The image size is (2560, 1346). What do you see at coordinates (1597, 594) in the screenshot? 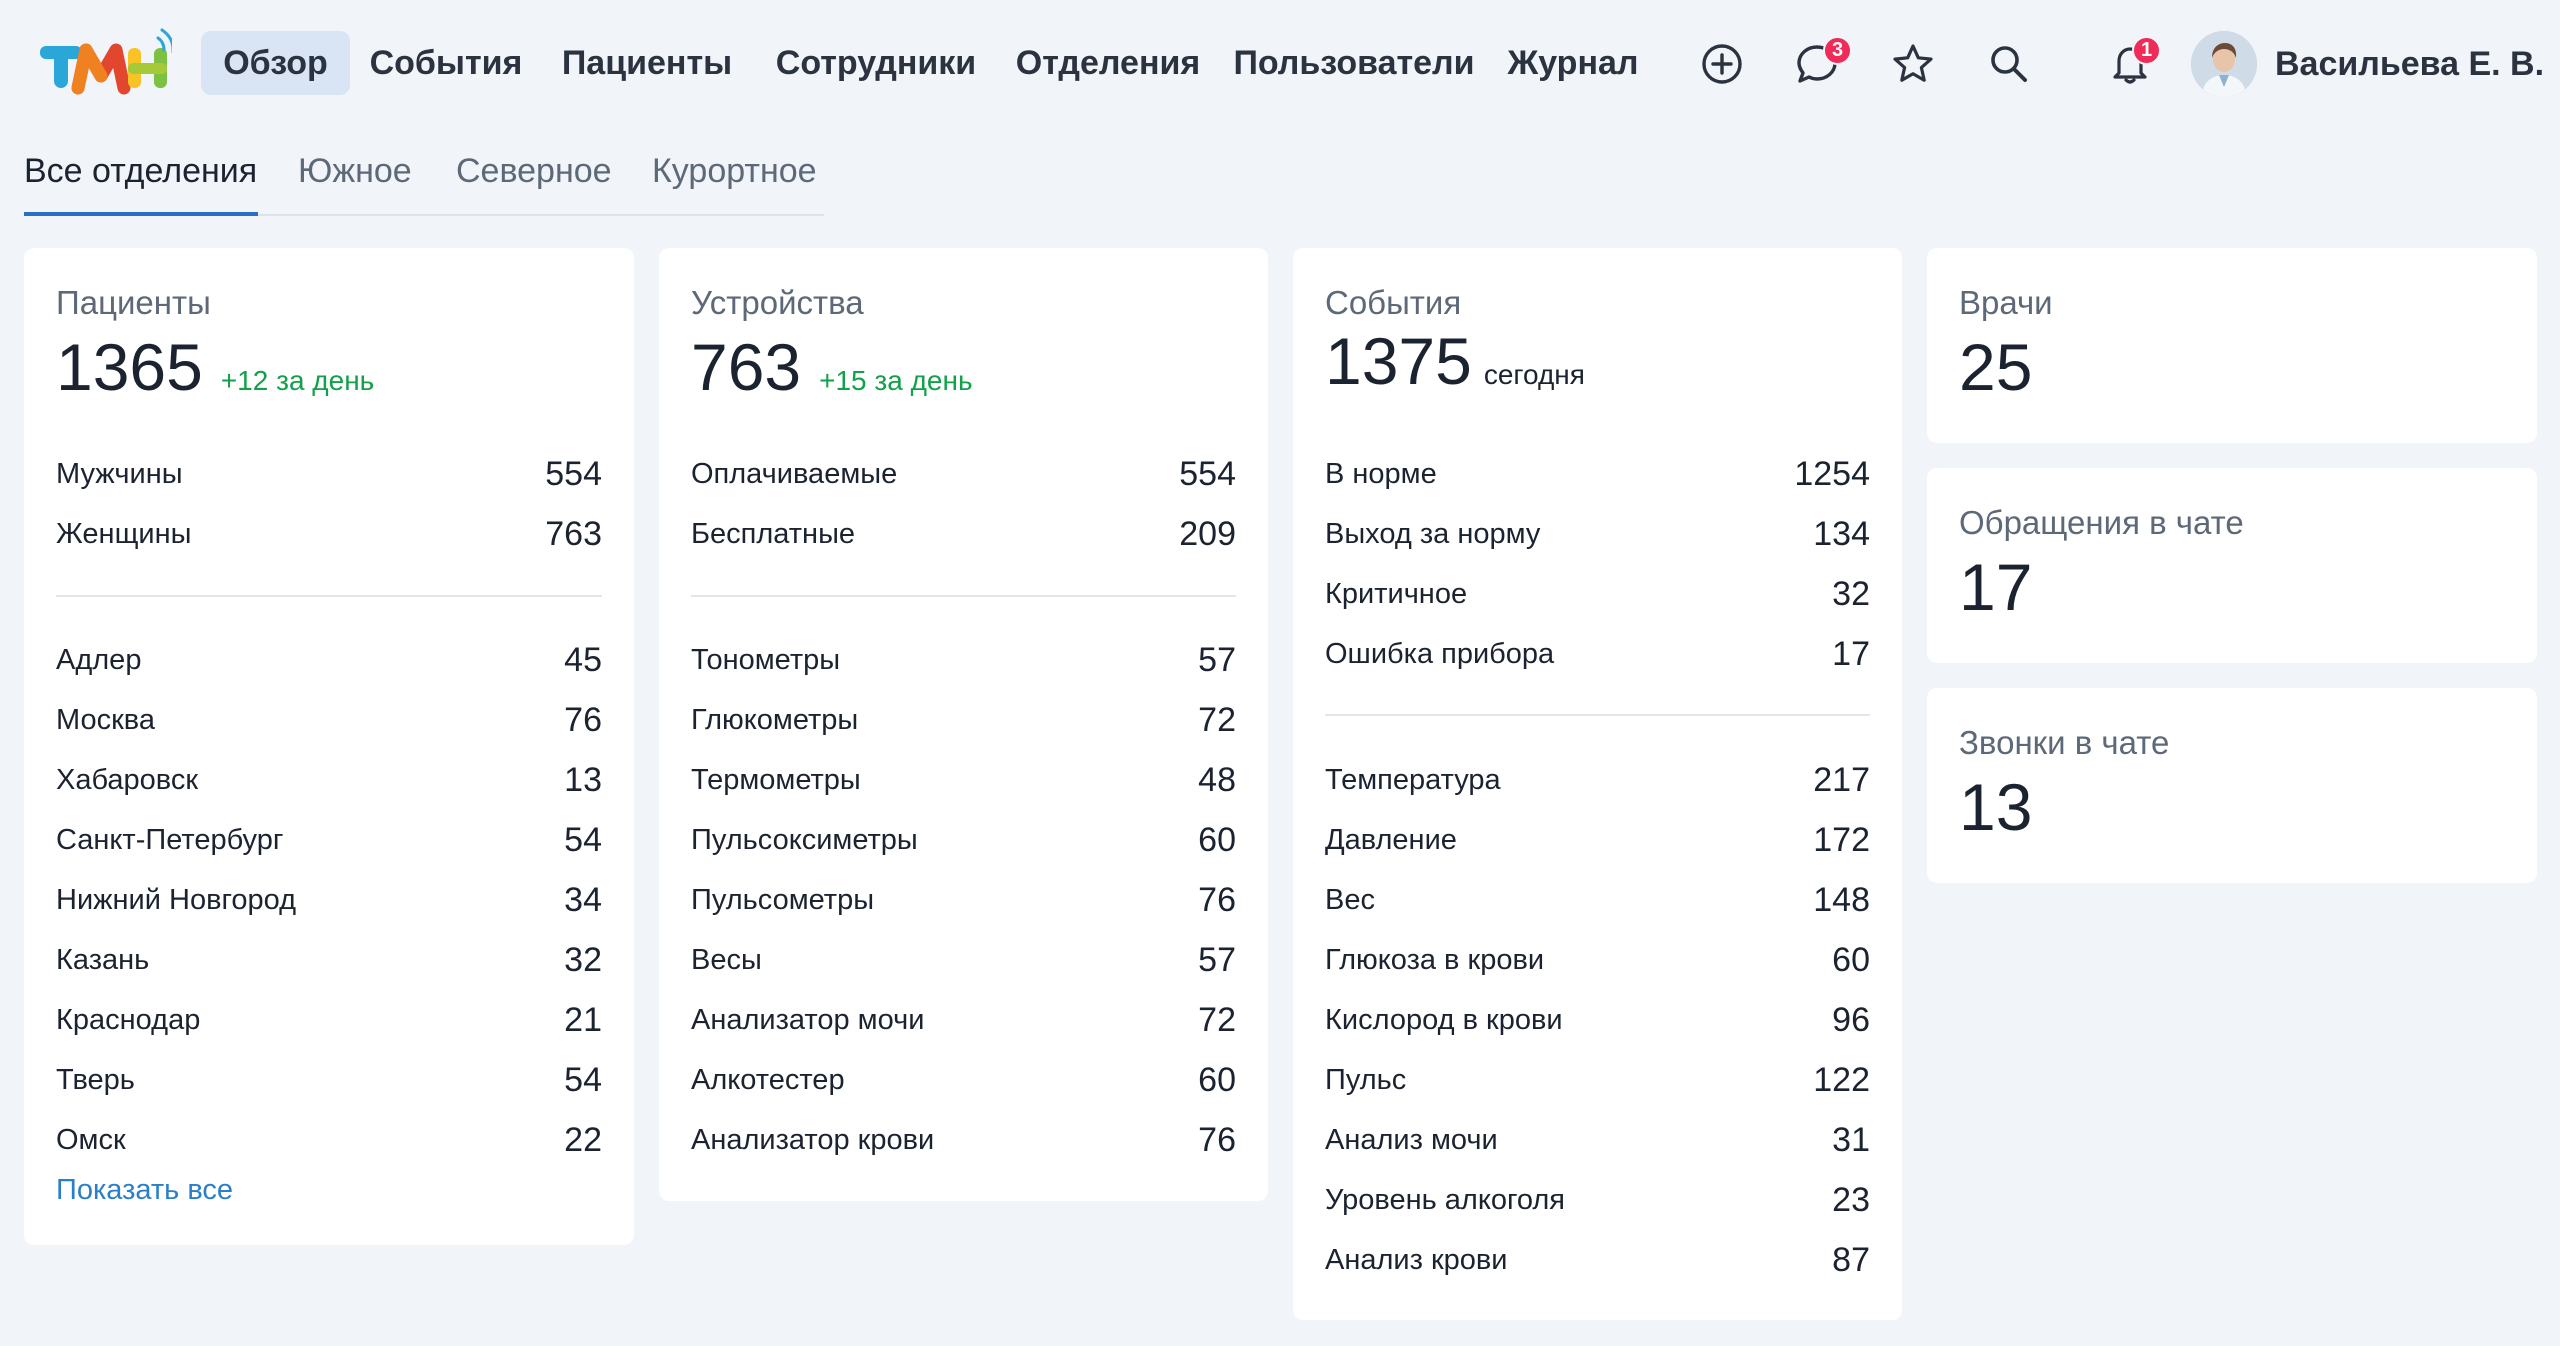
I see `list-item: Критичное 32` at bounding box center [1597, 594].